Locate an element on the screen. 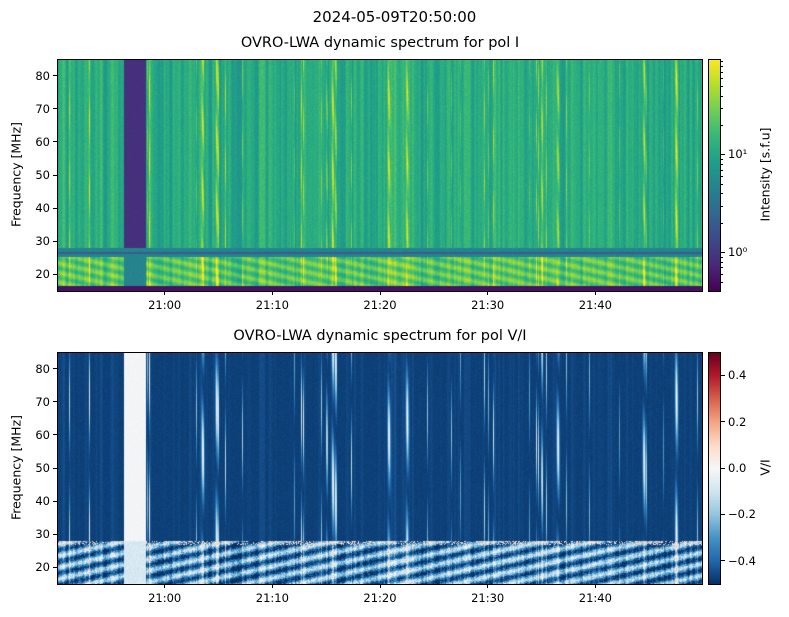  bottom-colorbar-tick-label: 0.4 is located at coordinates (737, 375).